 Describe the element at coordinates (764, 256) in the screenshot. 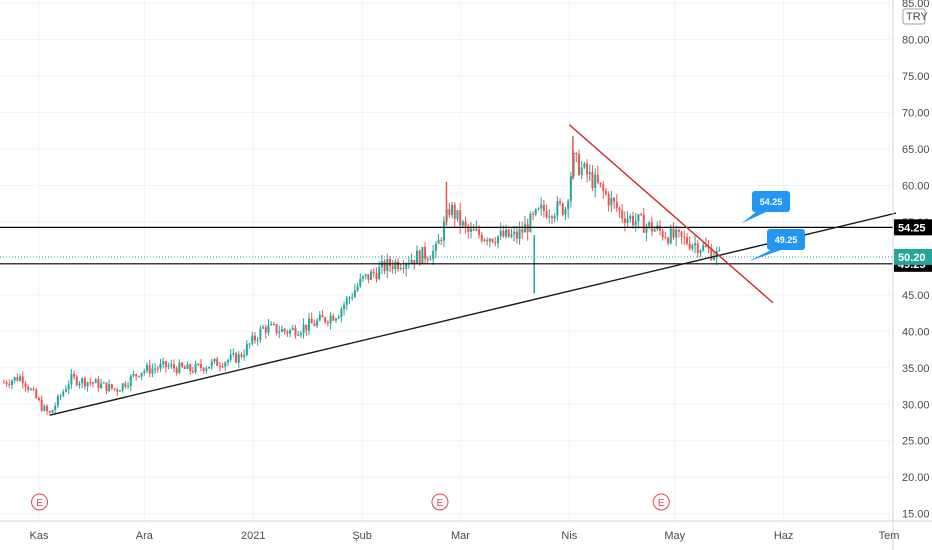

I see `callout-pointer` at that location.